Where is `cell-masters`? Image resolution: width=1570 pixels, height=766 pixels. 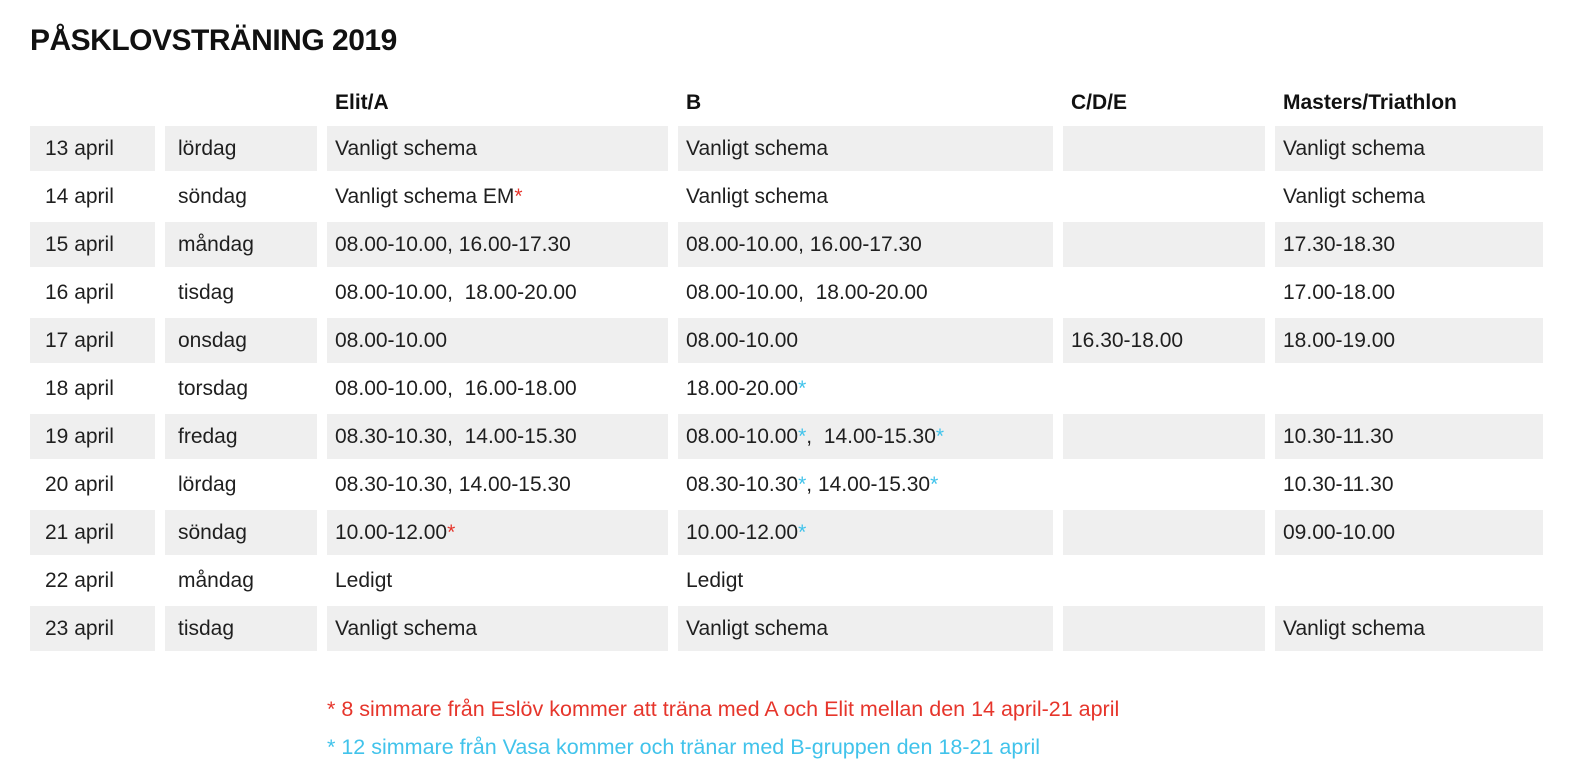 cell-masters is located at coordinates (1409, 580).